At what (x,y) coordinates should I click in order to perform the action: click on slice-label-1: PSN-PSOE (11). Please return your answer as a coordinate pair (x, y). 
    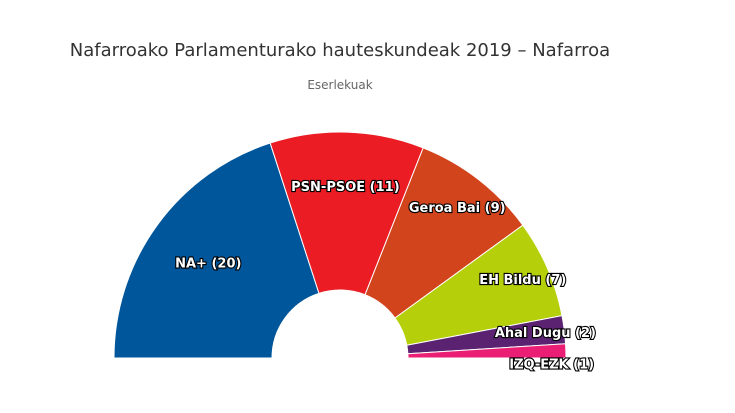
    Looking at the image, I should click on (345, 187).